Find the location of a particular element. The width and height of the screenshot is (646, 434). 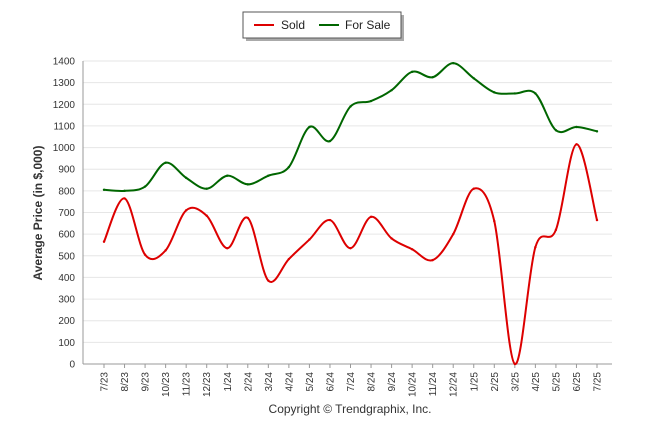

x-tick-label: 11/24 is located at coordinates (433, 384).